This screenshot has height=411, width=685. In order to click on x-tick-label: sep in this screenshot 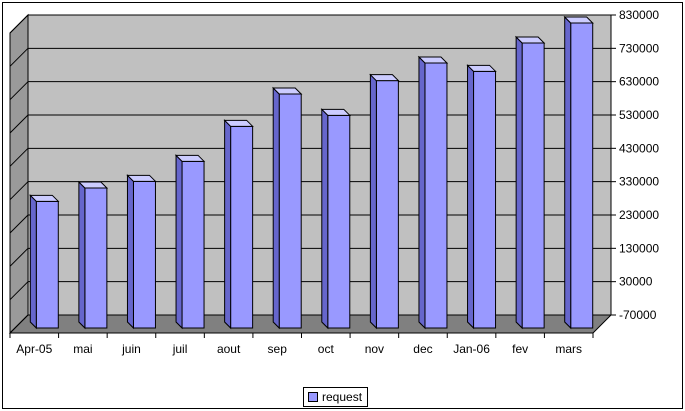, I will do `click(278, 349)`.